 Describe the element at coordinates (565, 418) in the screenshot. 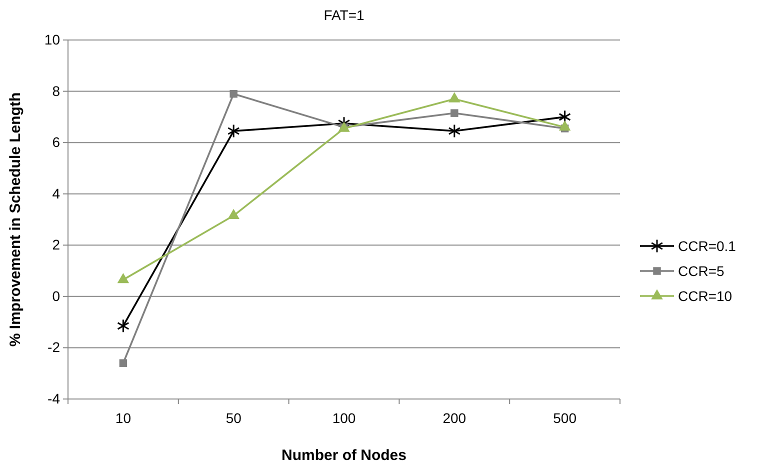

I see `x-tick-label: 500` at that location.